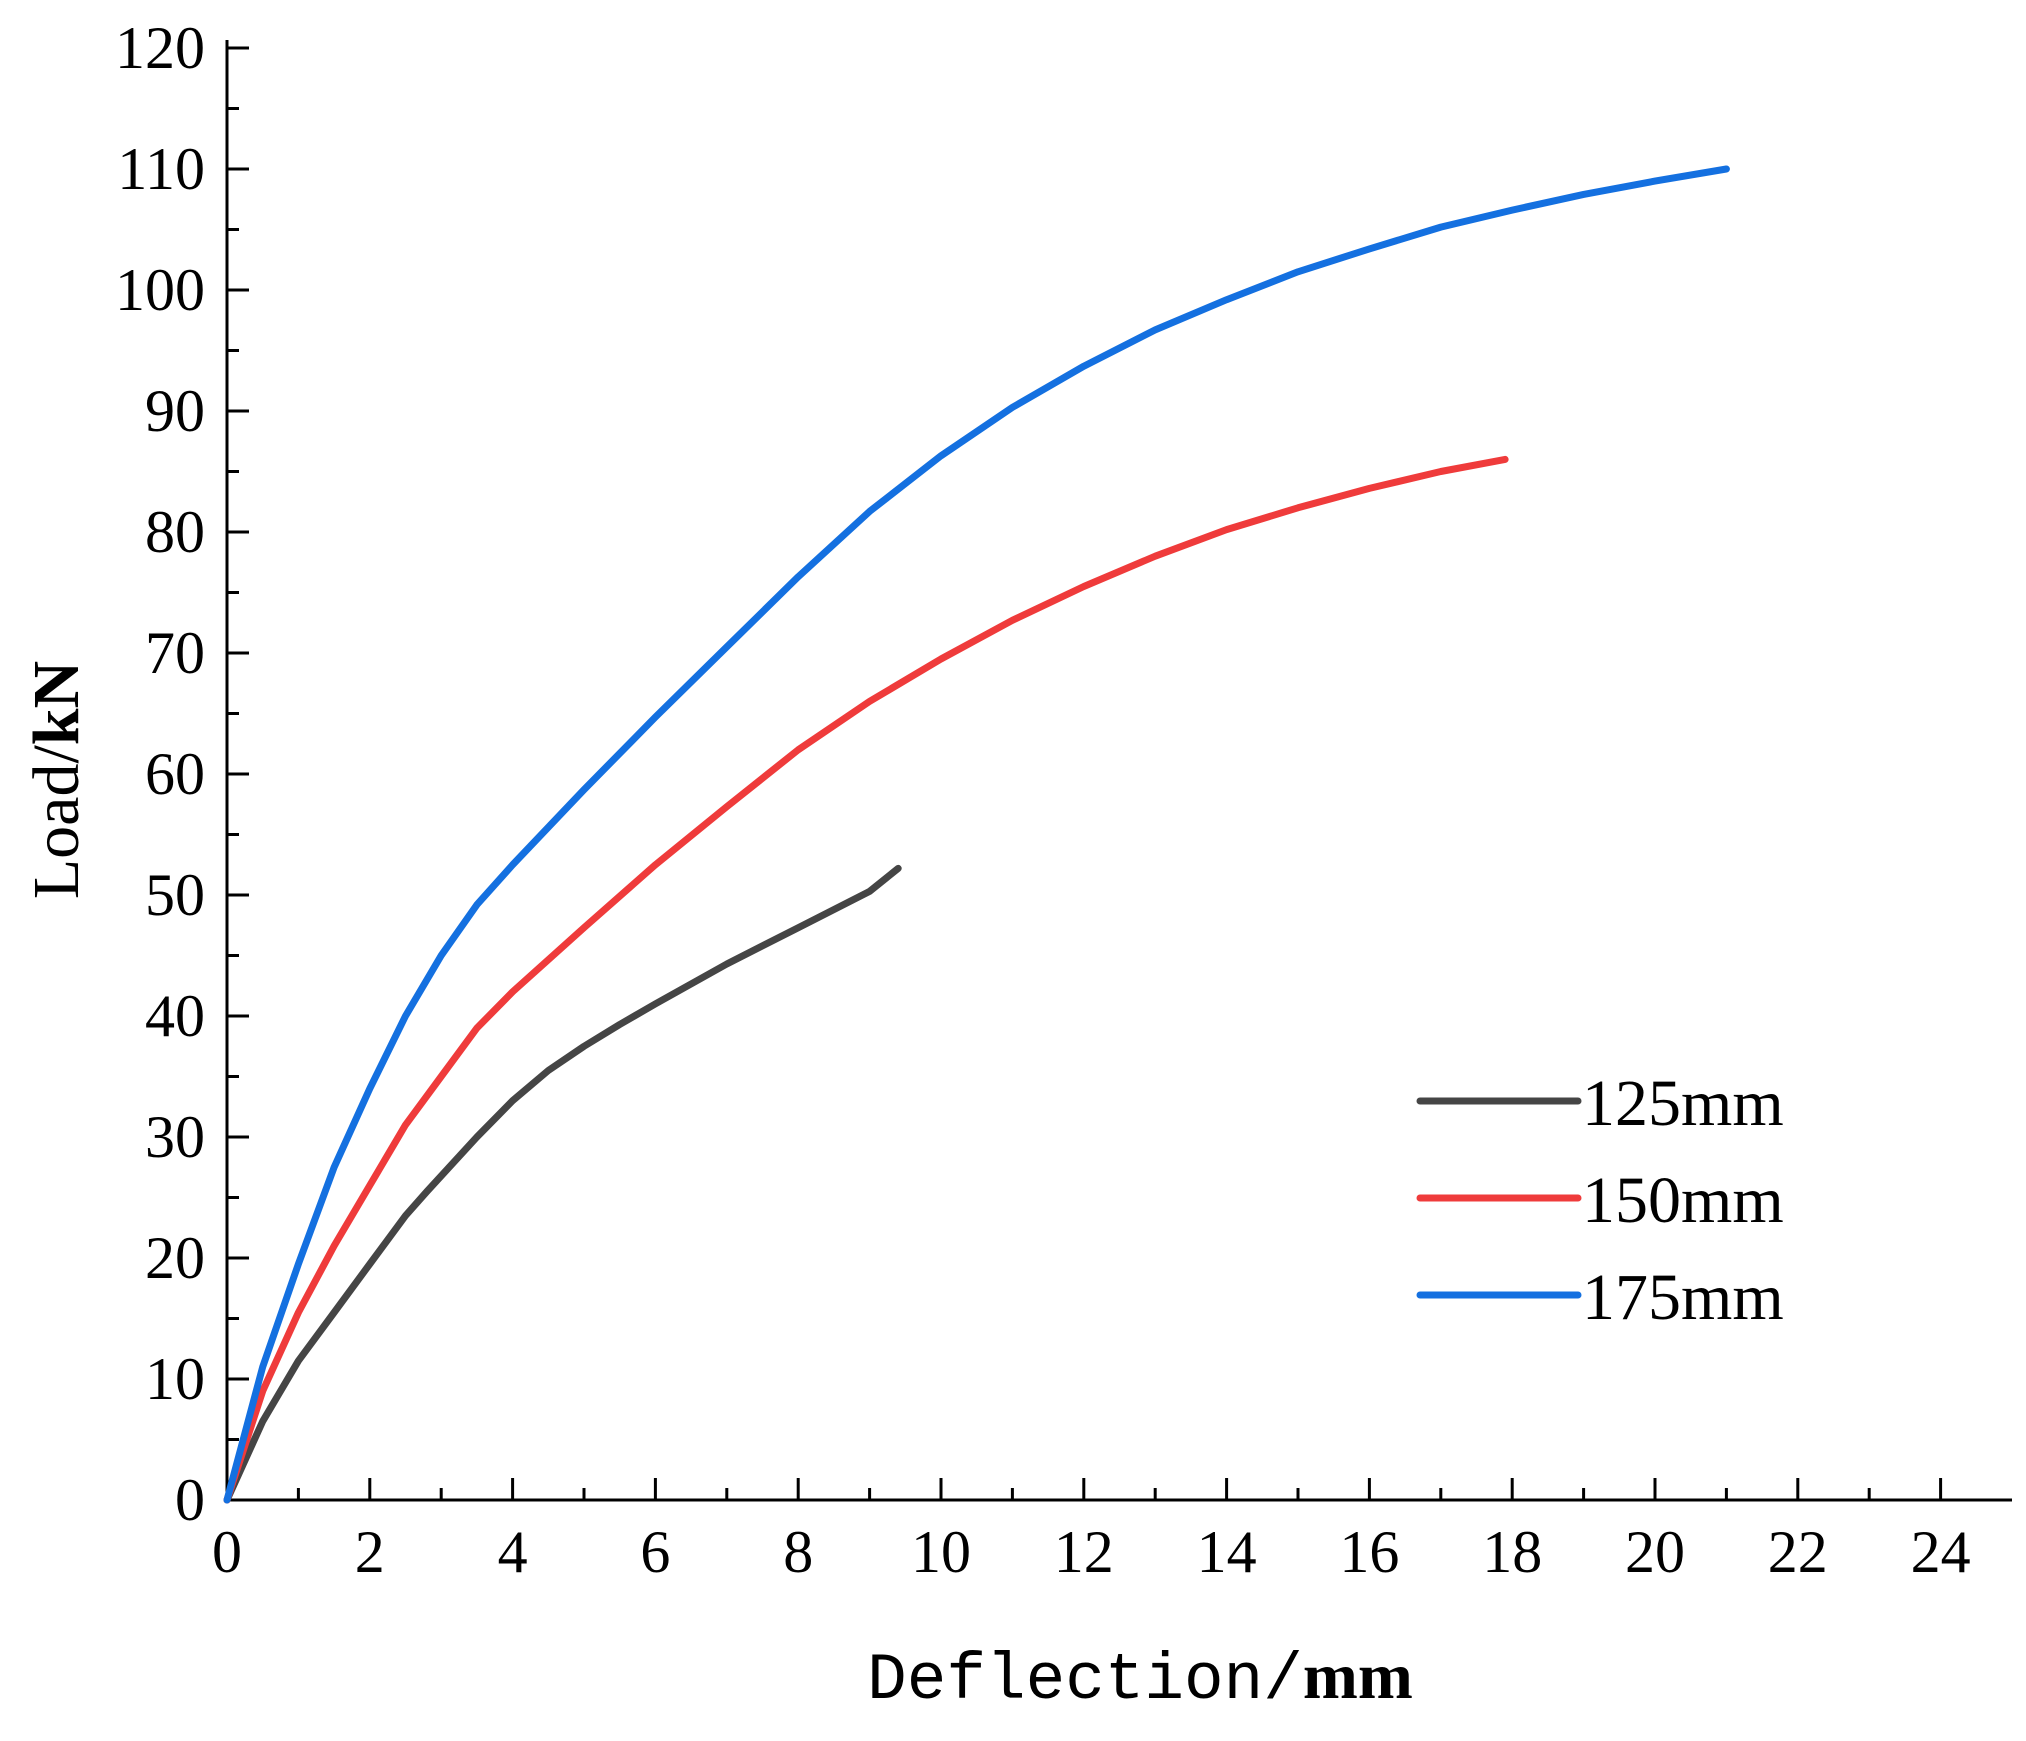 Image resolution: width=2026 pixels, height=1741 pixels. Describe the element at coordinates (175, 1379) in the screenshot. I see `y-tick-label: 10` at that location.